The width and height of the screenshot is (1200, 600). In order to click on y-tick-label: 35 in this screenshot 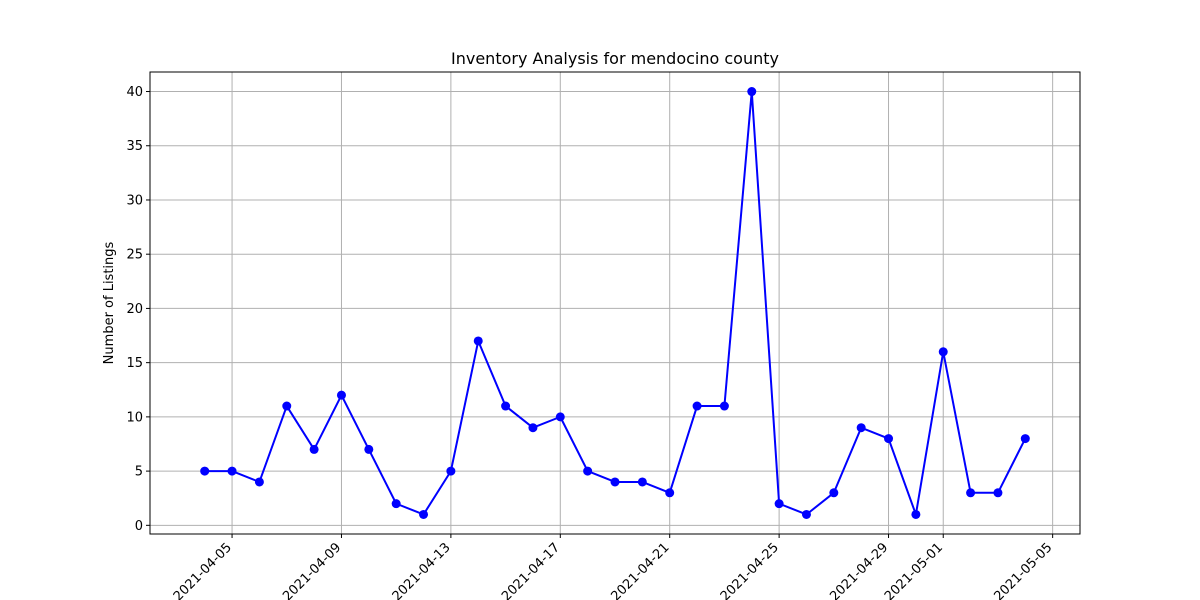, I will do `click(134, 146)`.